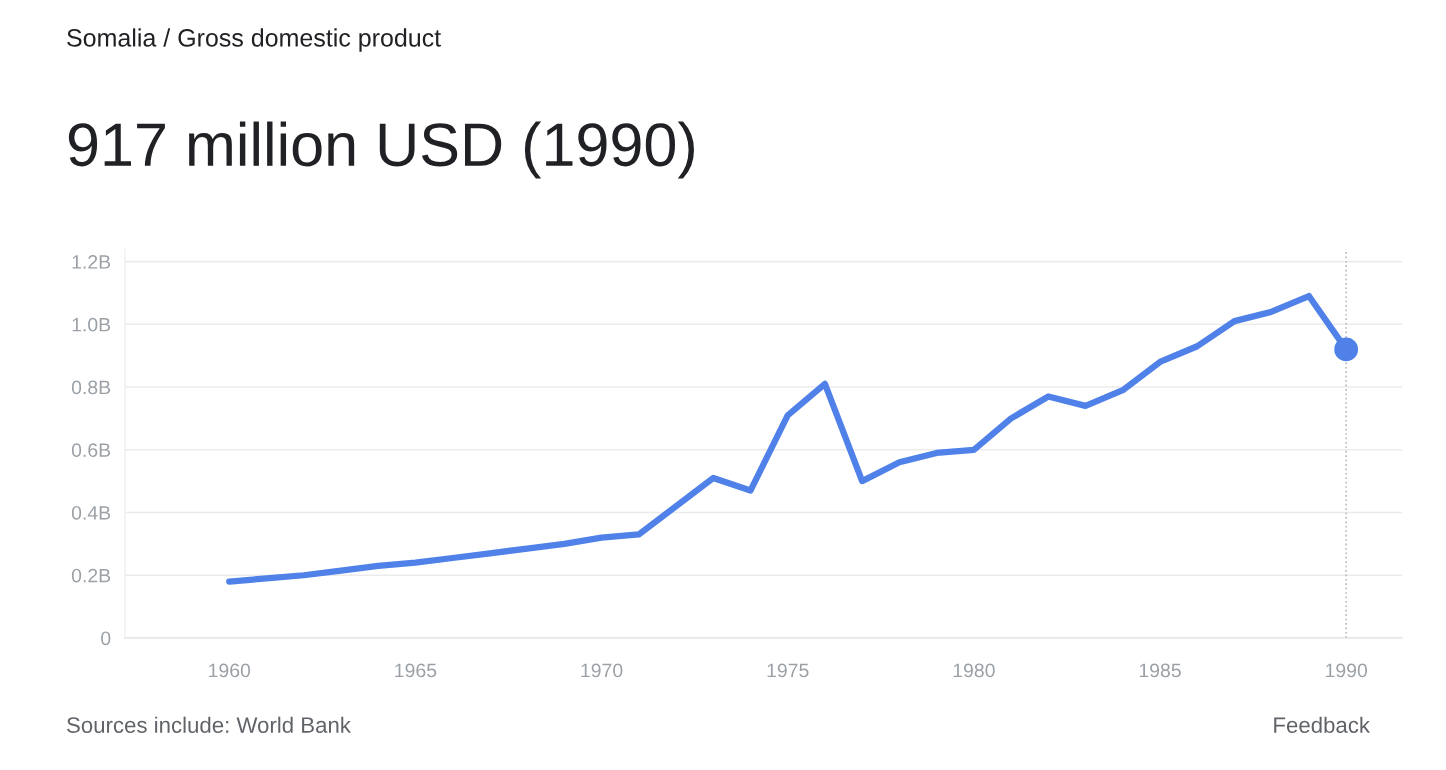  I want to click on y-tick-label: 0.6B, so click(91, 450).